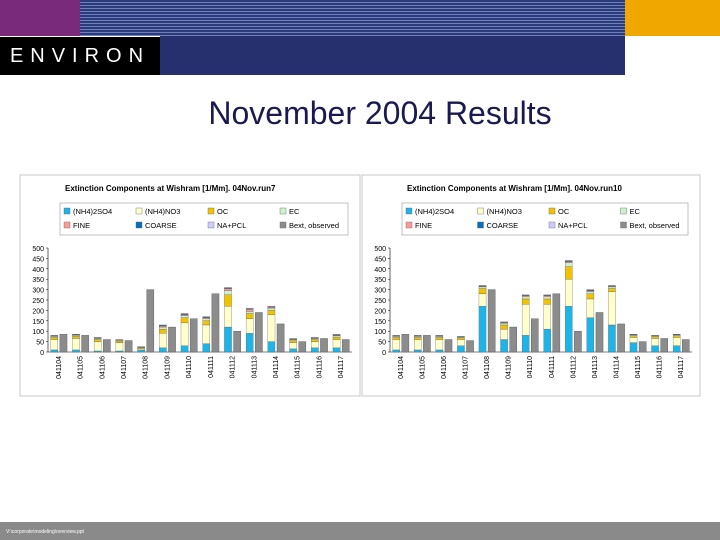 This screenshot has height=540, width=720. I want to click on footer: V:\corporate\modeling\overview.ppt, so click(360, 531).